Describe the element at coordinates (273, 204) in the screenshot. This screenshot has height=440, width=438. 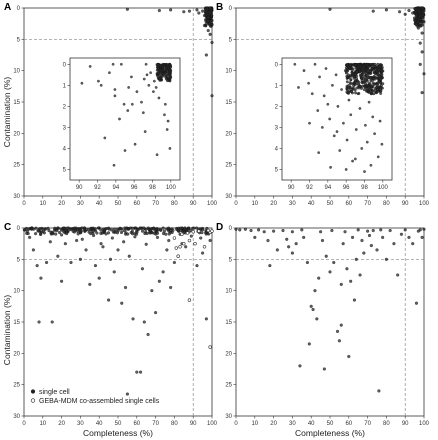
I see `panel-b-x-tick-label: 20` at that location.